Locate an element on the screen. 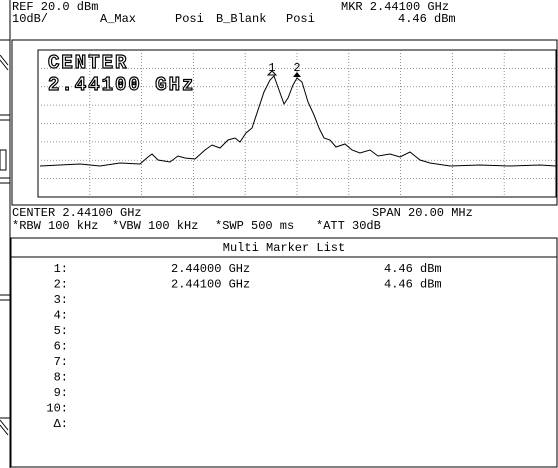 The image size is (558, 468). center-label: CENTER is located at coordinates (88, 63).